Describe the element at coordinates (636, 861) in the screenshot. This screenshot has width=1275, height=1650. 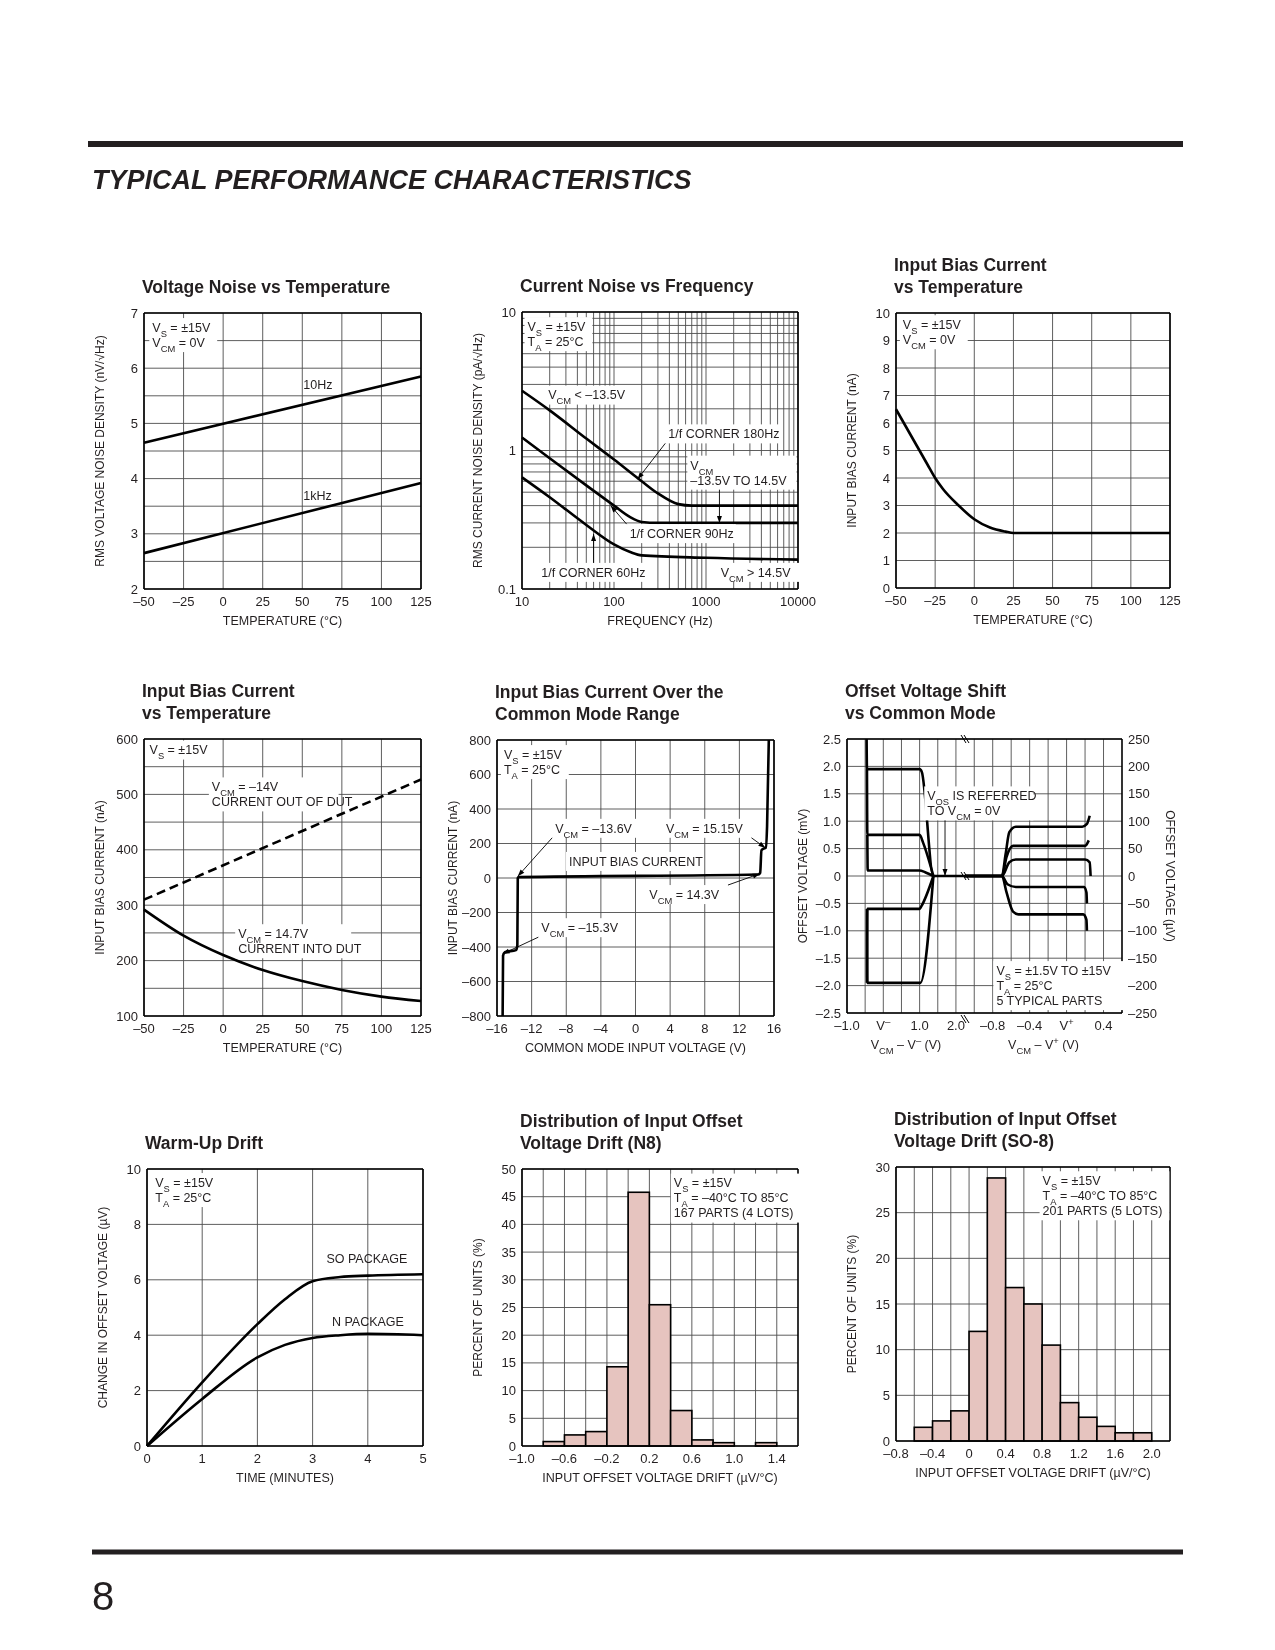
I see `annotation: INPUT BIAS CURRENT` at that location.